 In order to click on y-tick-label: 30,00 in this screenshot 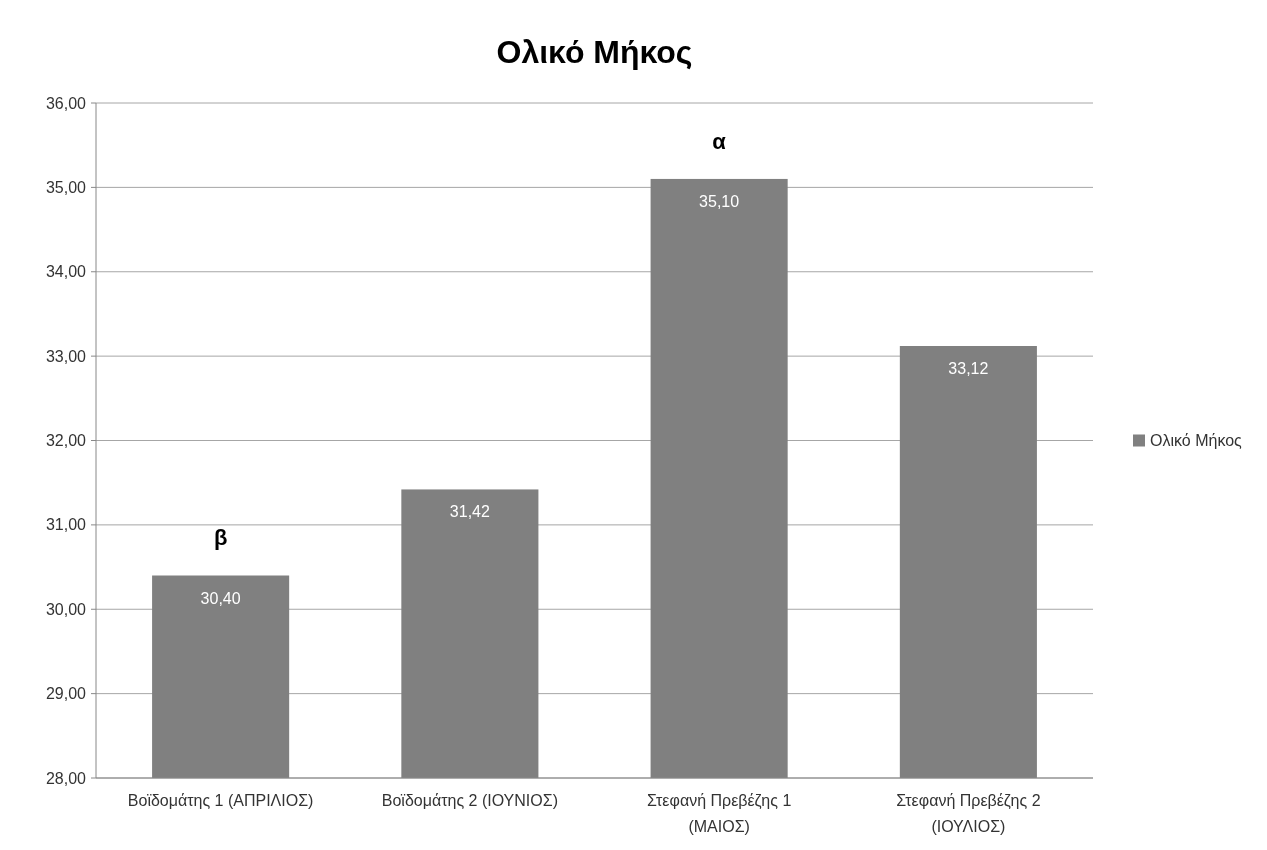, I will do `click(66, 609)`.